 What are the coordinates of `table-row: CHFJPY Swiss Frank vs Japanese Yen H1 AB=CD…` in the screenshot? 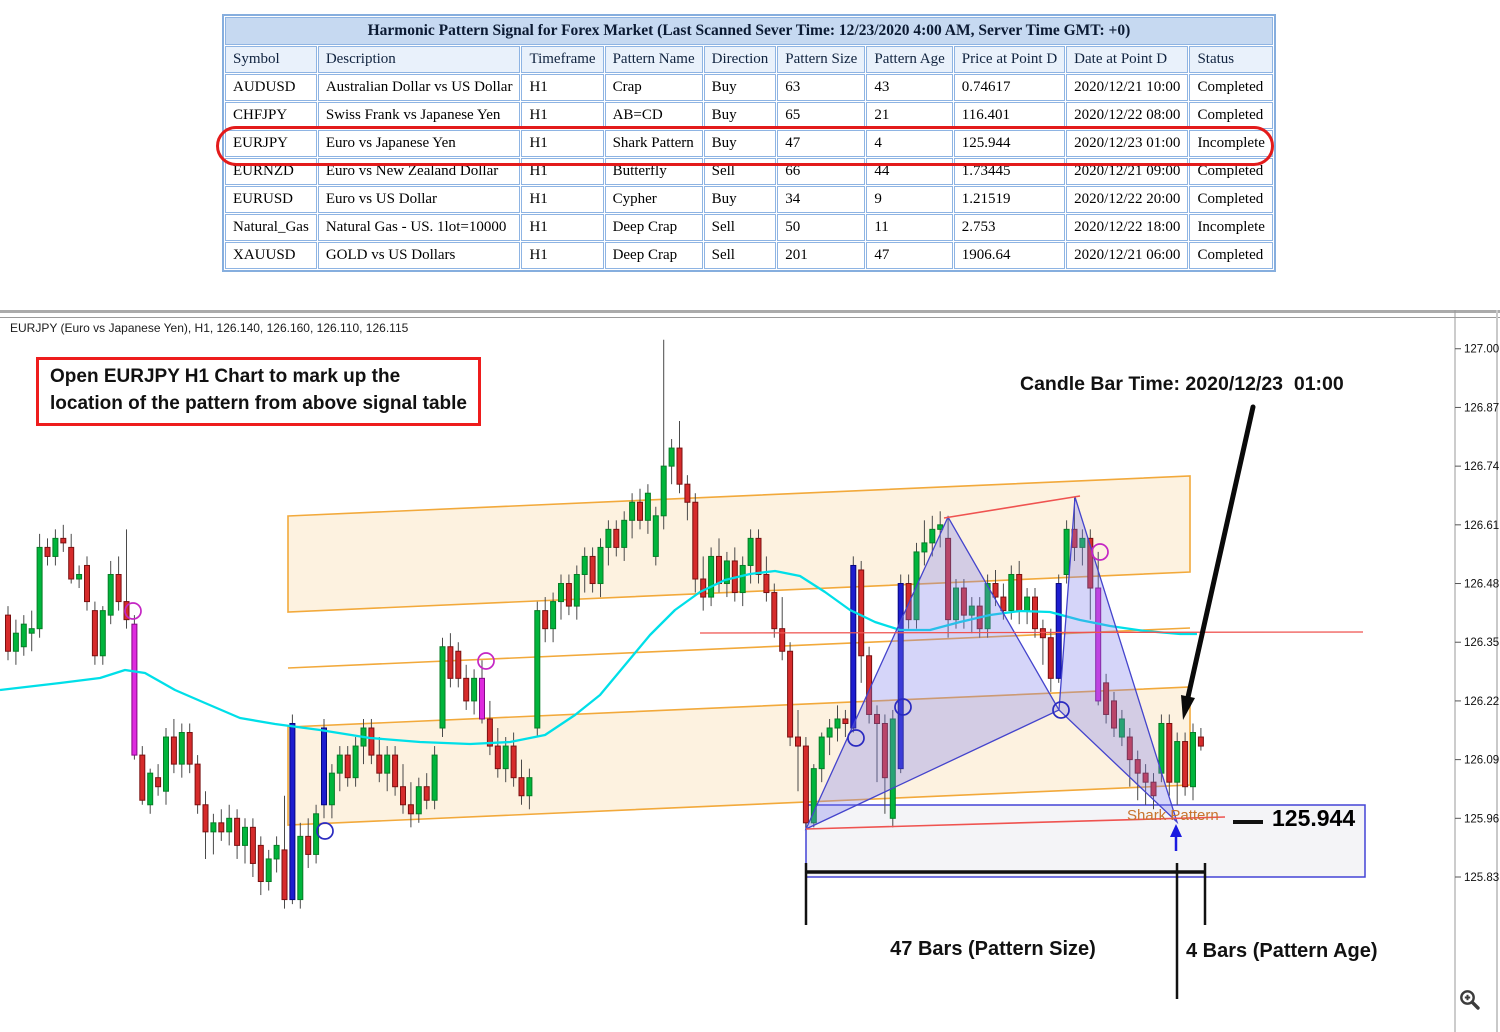 It's located at (749, 115).